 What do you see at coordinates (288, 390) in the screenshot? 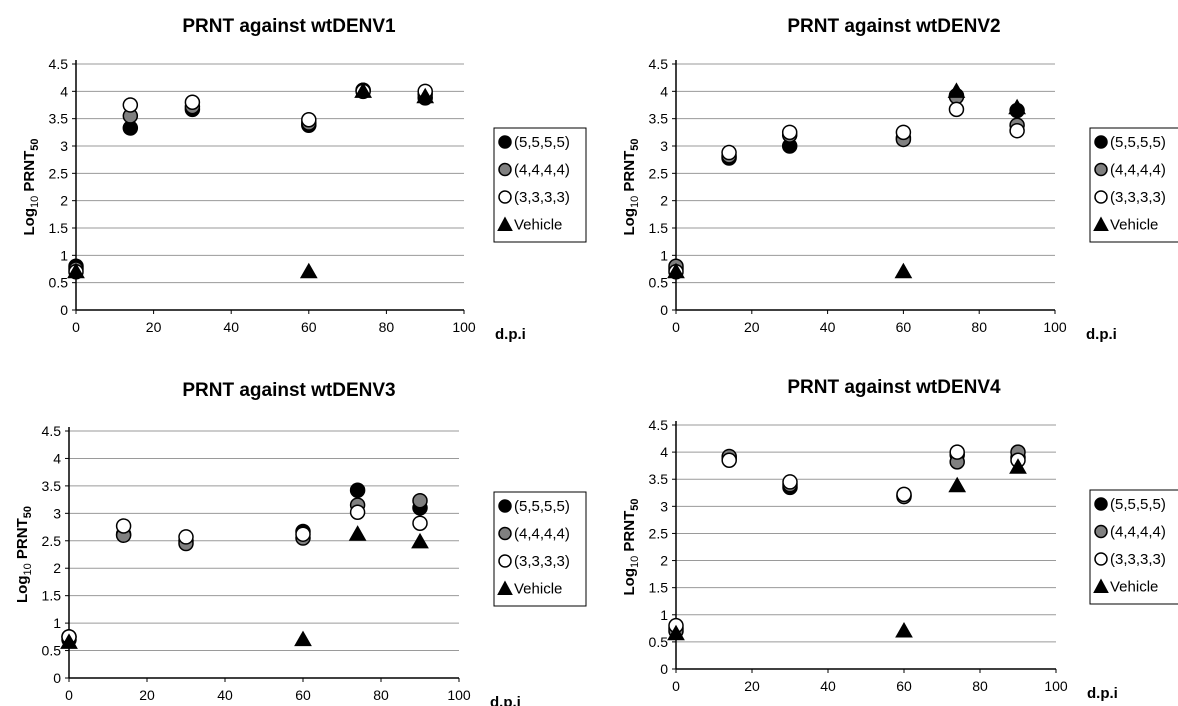
I see `chart-title: PRNT against wtDENV3` at bounding box center [288, 390].